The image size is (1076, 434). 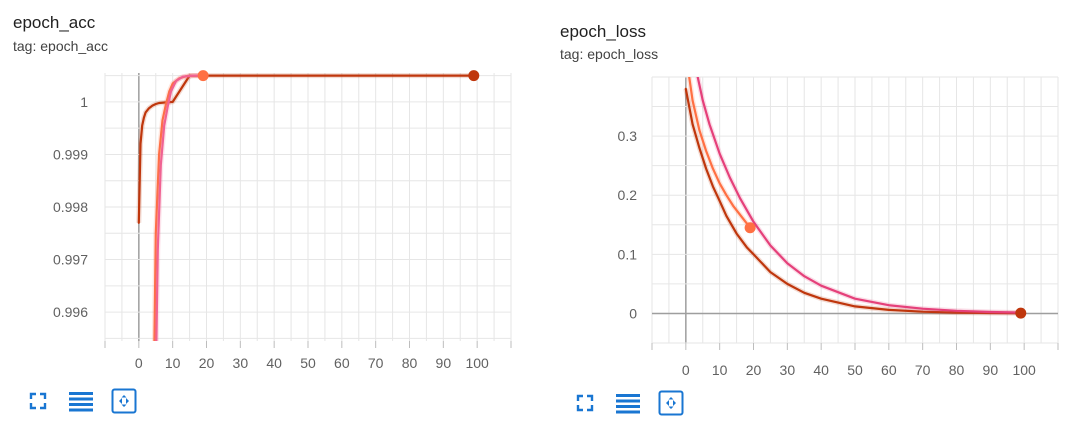 I want to click on y-tick-label: 0.997, so click(x=70, y=260).